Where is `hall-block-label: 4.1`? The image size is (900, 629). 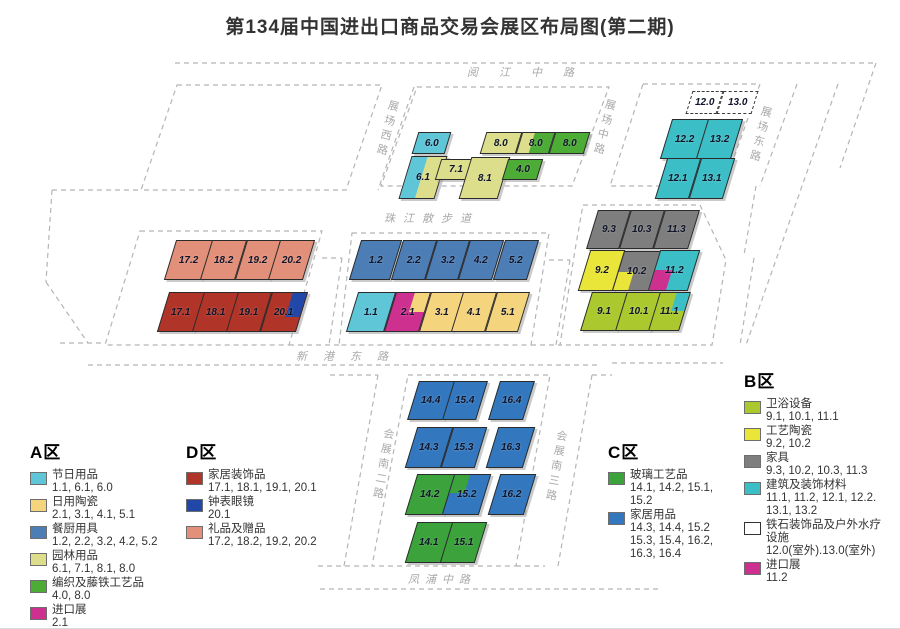 hall-block-label: 4.1 is located at coordinates (474, 312).